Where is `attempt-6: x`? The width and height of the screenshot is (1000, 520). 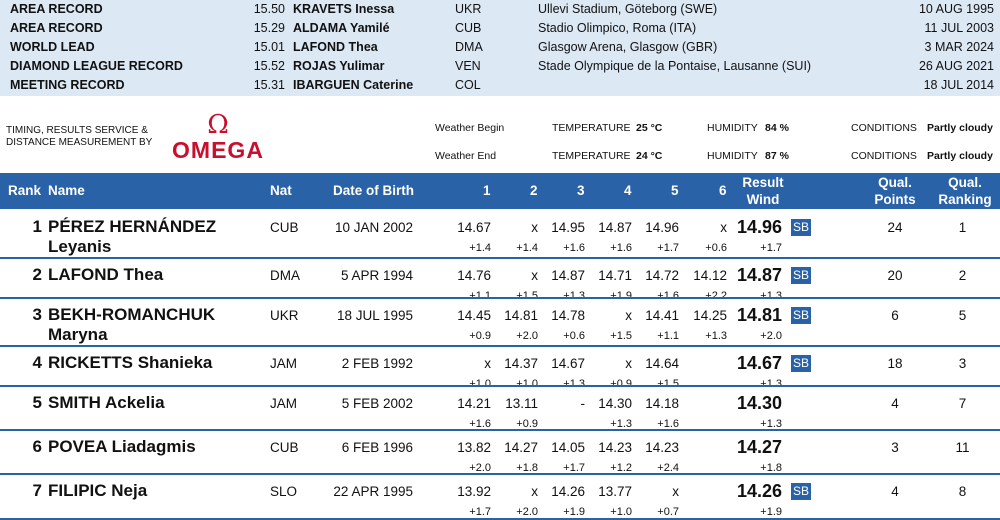
attempt-6: x is located at coordinates (723, 227).